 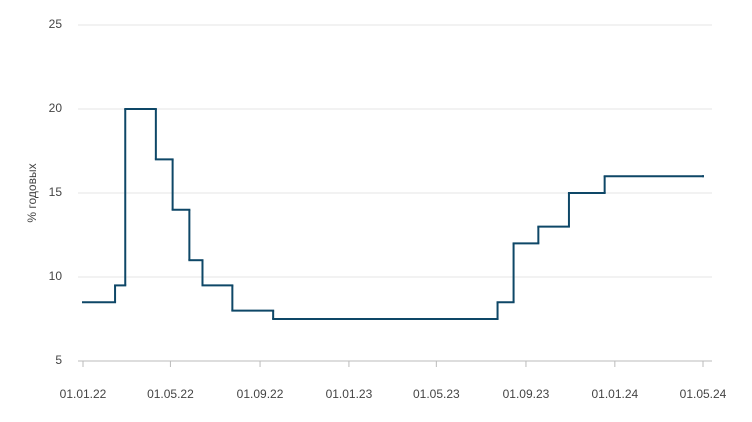 I want to click on x-tick-label: 01.05.23, so click(x=436, y=394).